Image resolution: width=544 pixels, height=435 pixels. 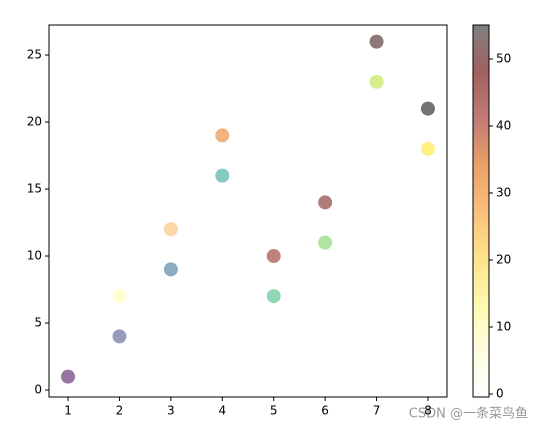 What do you see at coordinates (503, 326) in the screenshot?
I see `colorbar-tick-label: 10` at bounding box center [503, 326].